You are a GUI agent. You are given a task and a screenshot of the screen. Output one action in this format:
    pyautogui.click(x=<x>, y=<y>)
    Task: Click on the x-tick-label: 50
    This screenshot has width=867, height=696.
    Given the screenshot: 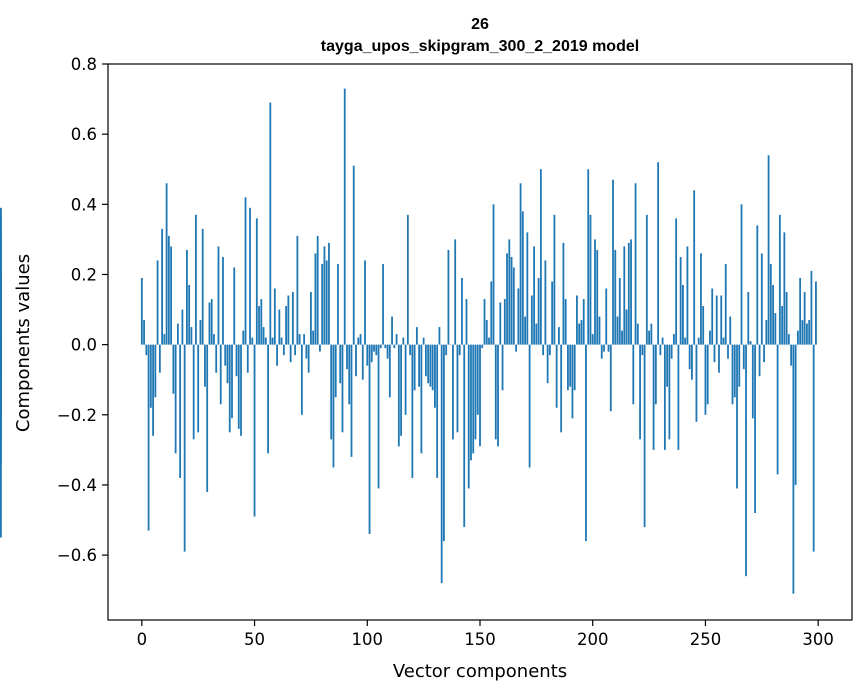 What is the action you would take?
    pyautogui.click(x=254, y=639)
    